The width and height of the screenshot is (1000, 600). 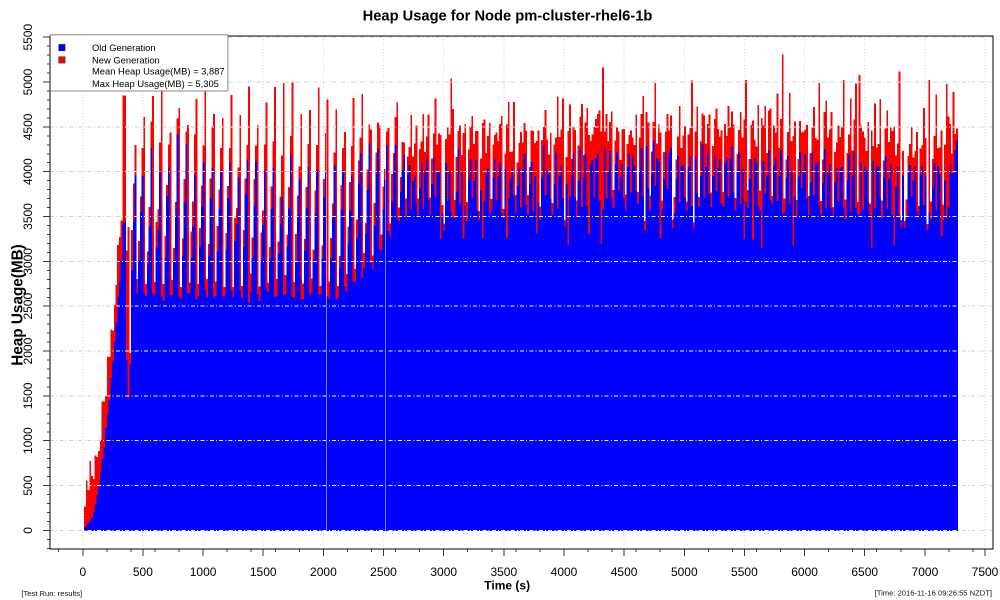 I want to click on svg-text: Old Generation, so click(x=124, y=47).